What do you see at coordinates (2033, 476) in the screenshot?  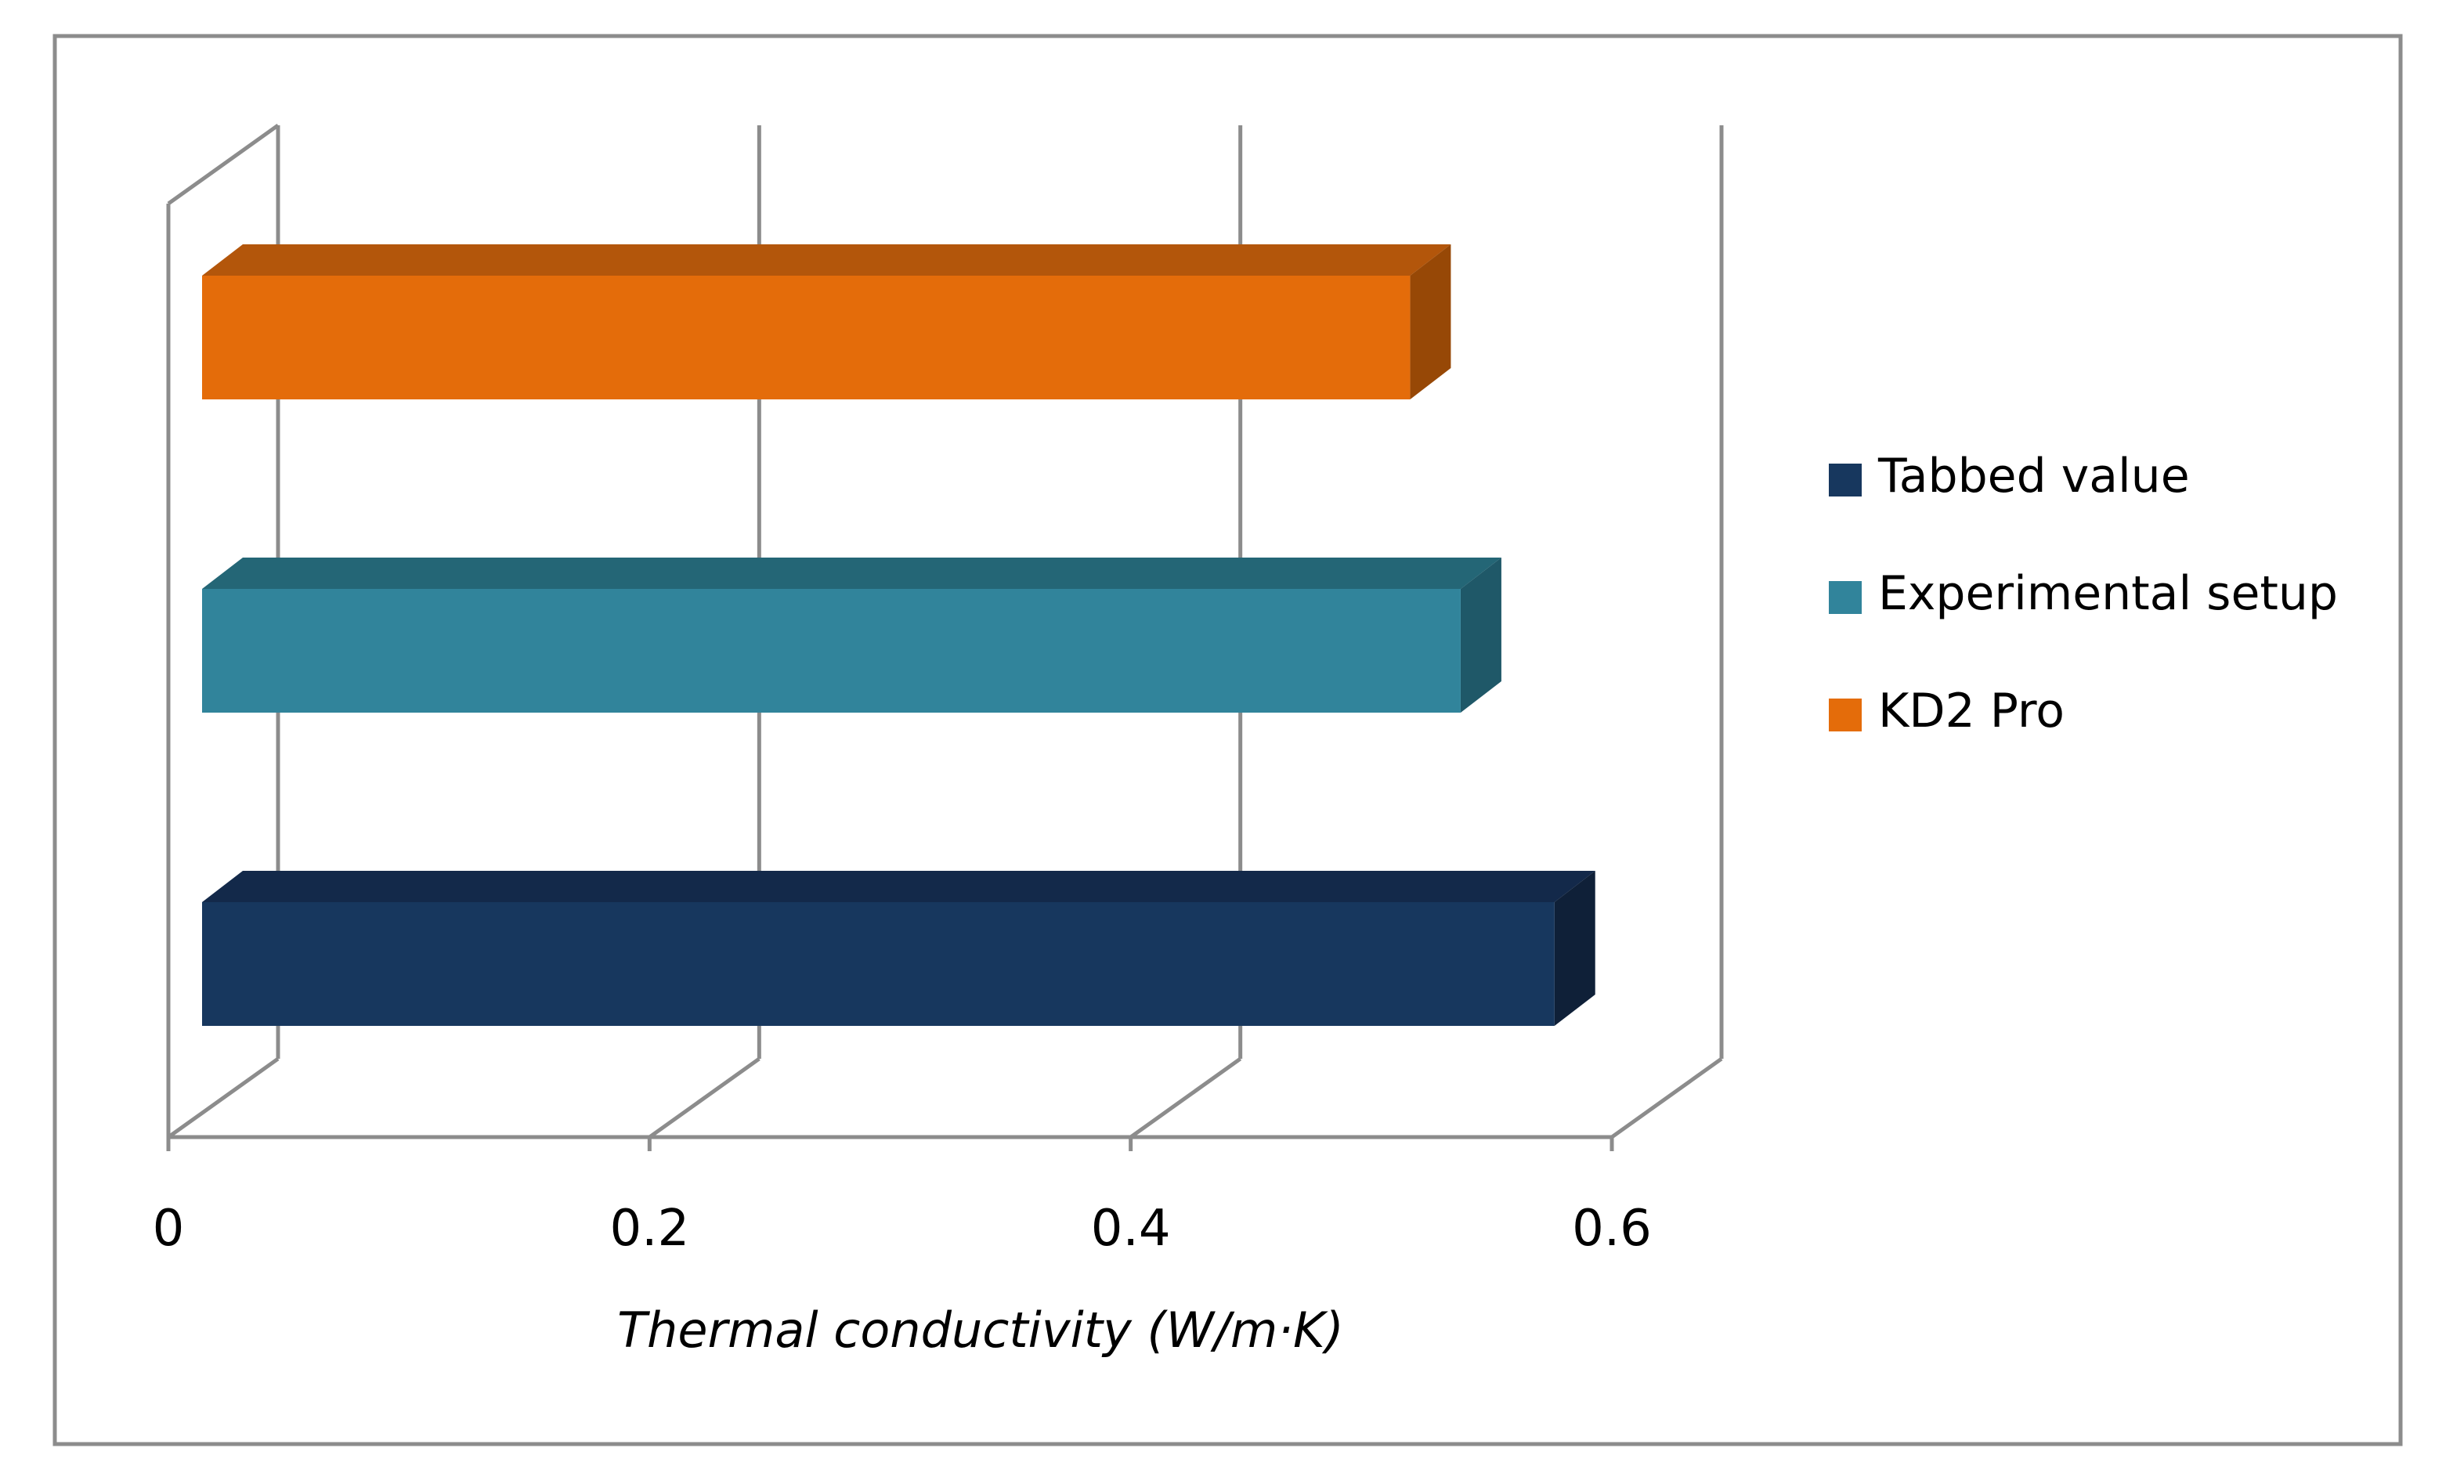 I see `legend-label: Tabbed value` at bounding box center [2033, 476].